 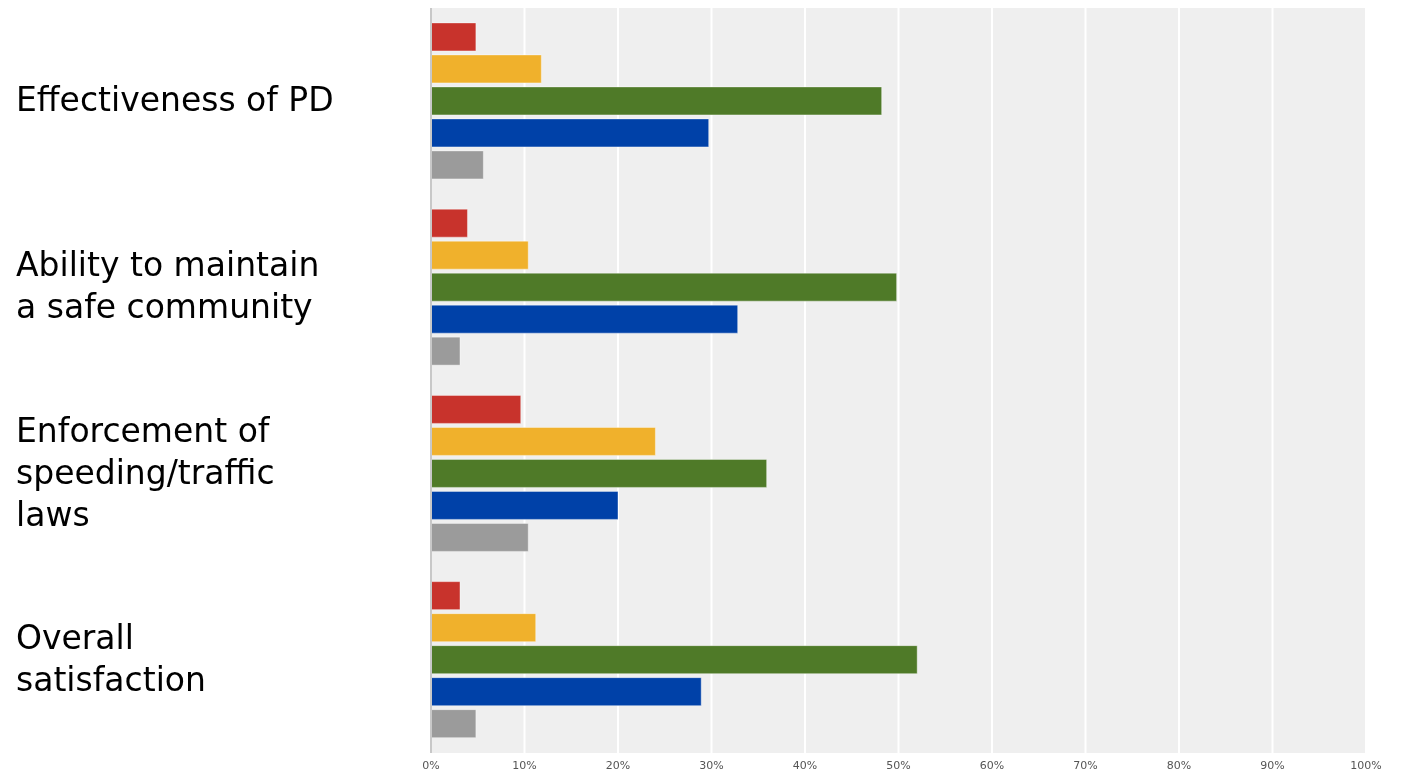 I want to click on x-tick-label: 30%, so click(x=711, y=765).